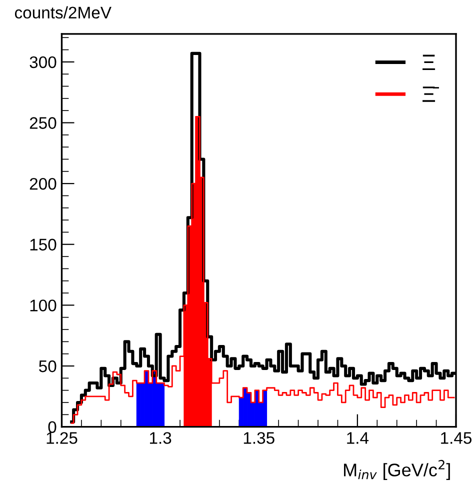 The width and height of the screenshot is (475, 485). What do you see at coordinates (43, 306) in the screenshot?
I see `y-tick-label: 100` at bounding box center [43, 306].